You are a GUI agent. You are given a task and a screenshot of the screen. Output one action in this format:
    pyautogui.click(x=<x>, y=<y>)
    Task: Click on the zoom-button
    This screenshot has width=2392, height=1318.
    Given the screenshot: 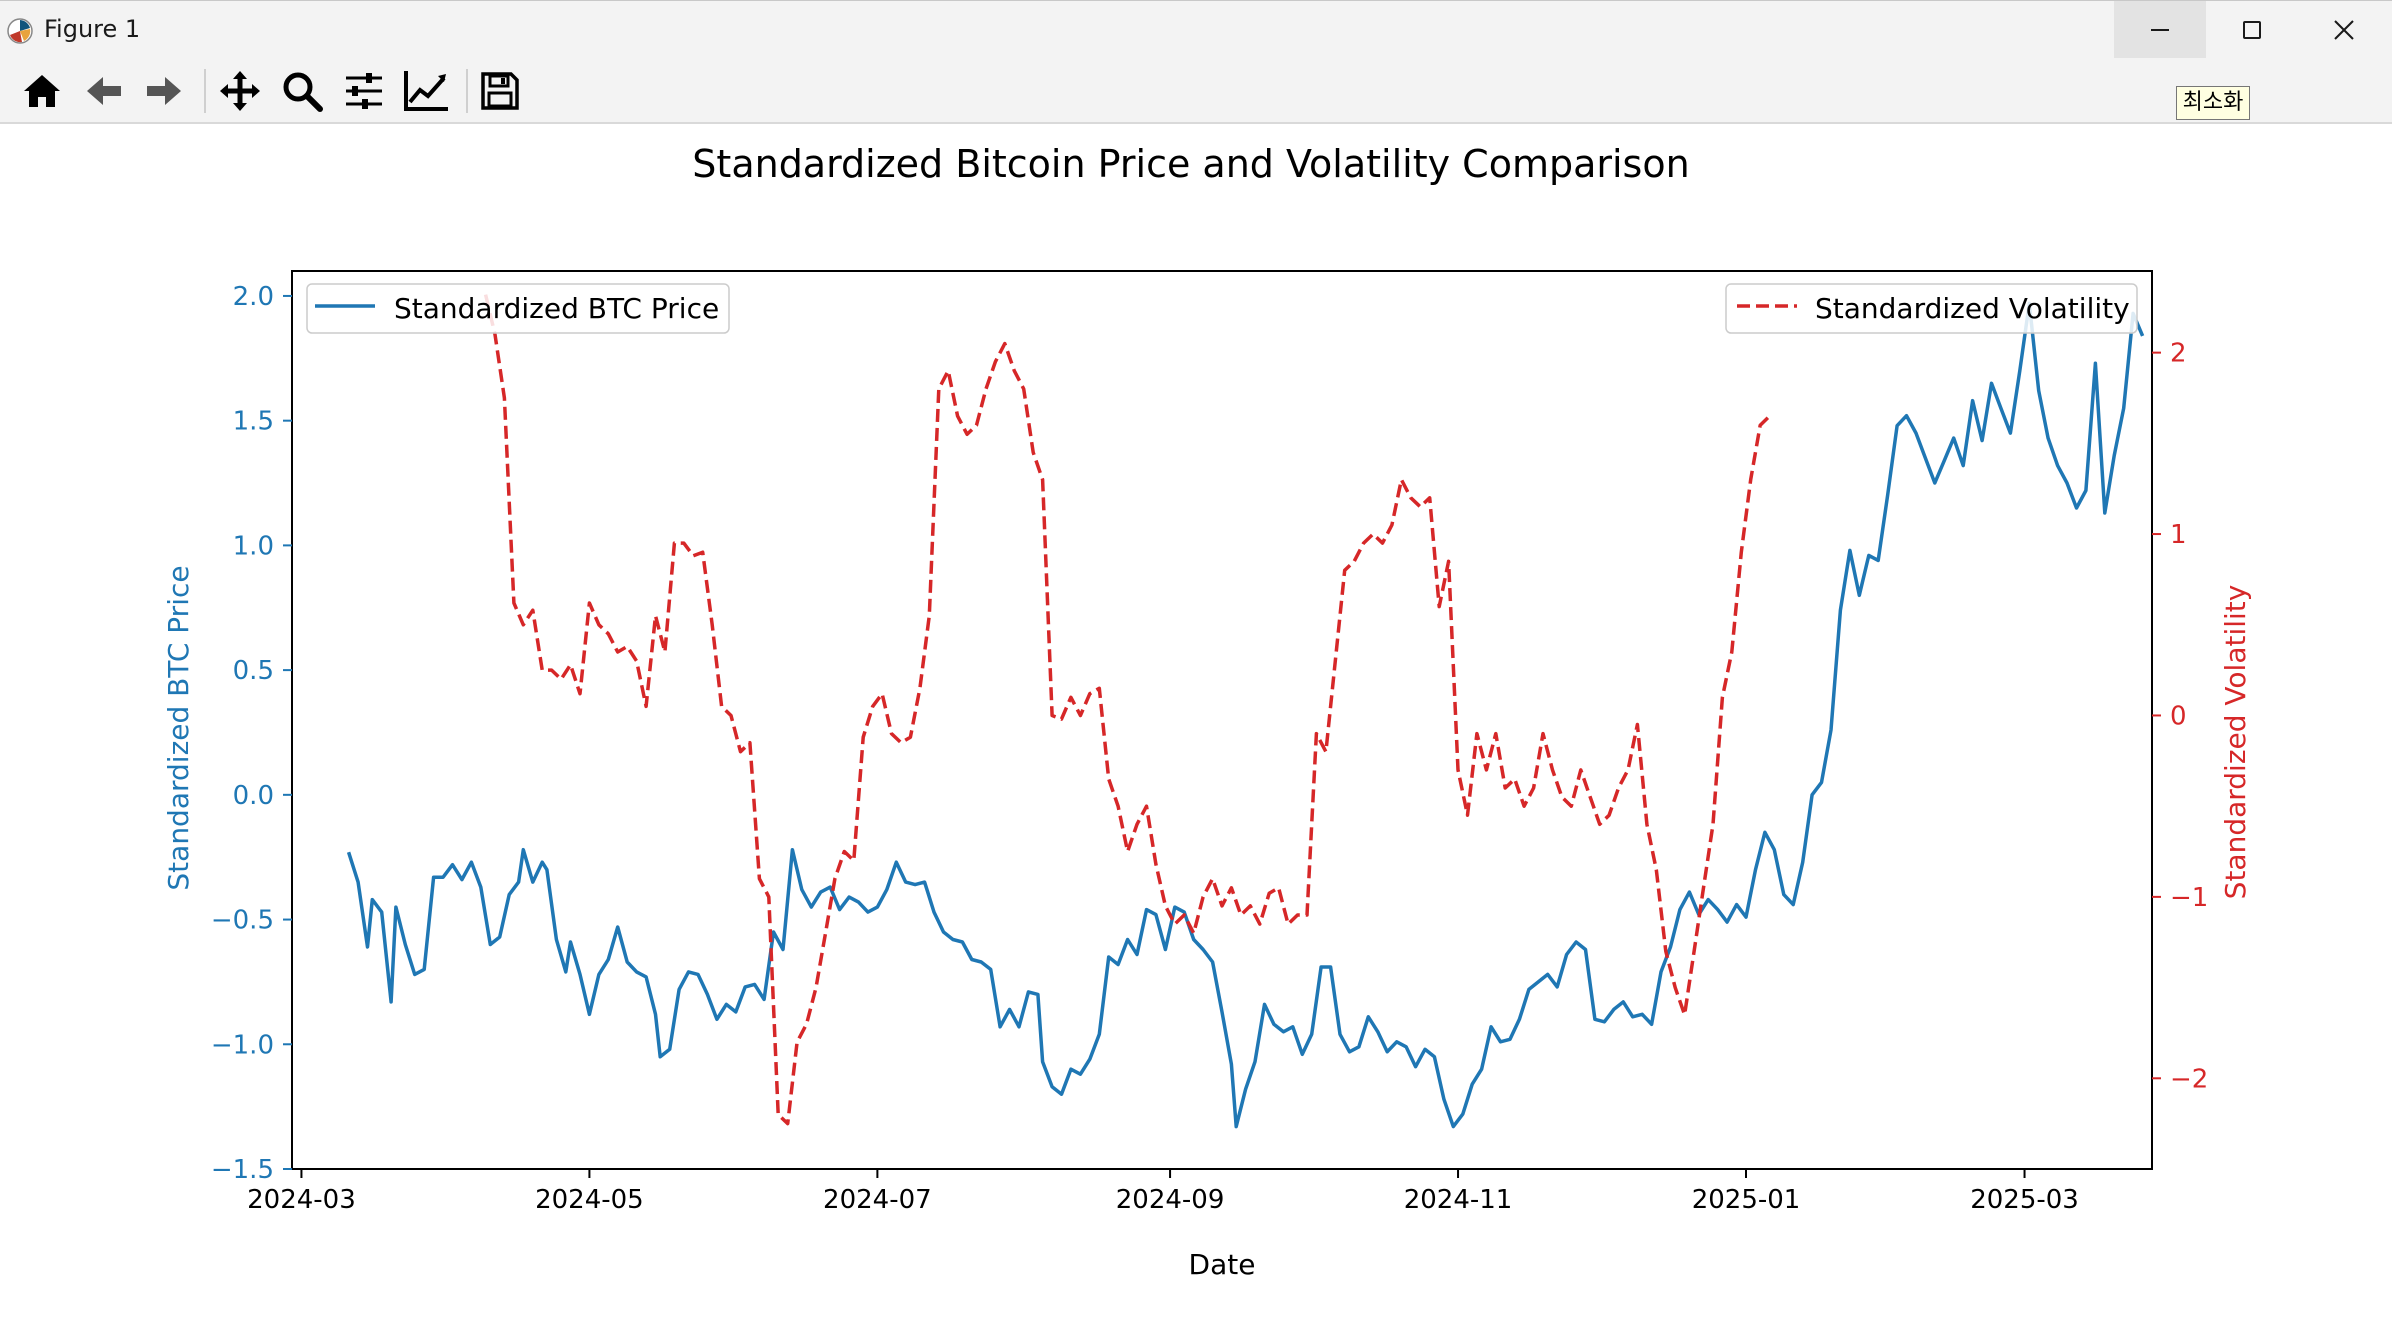 What is the action you would take?
    pyautogui.click(x=302, y=91)
    